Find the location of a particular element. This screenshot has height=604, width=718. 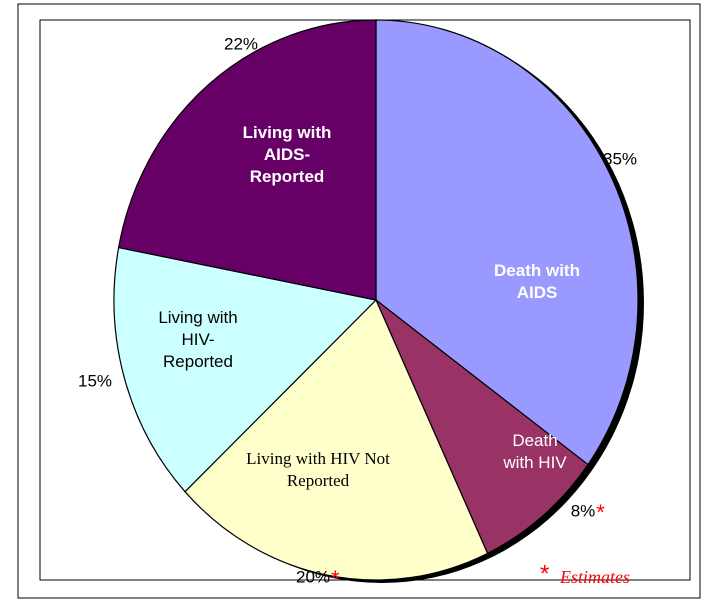

slice-label-box: Living with AIDS-Reported is located at coordinates (287, 155).